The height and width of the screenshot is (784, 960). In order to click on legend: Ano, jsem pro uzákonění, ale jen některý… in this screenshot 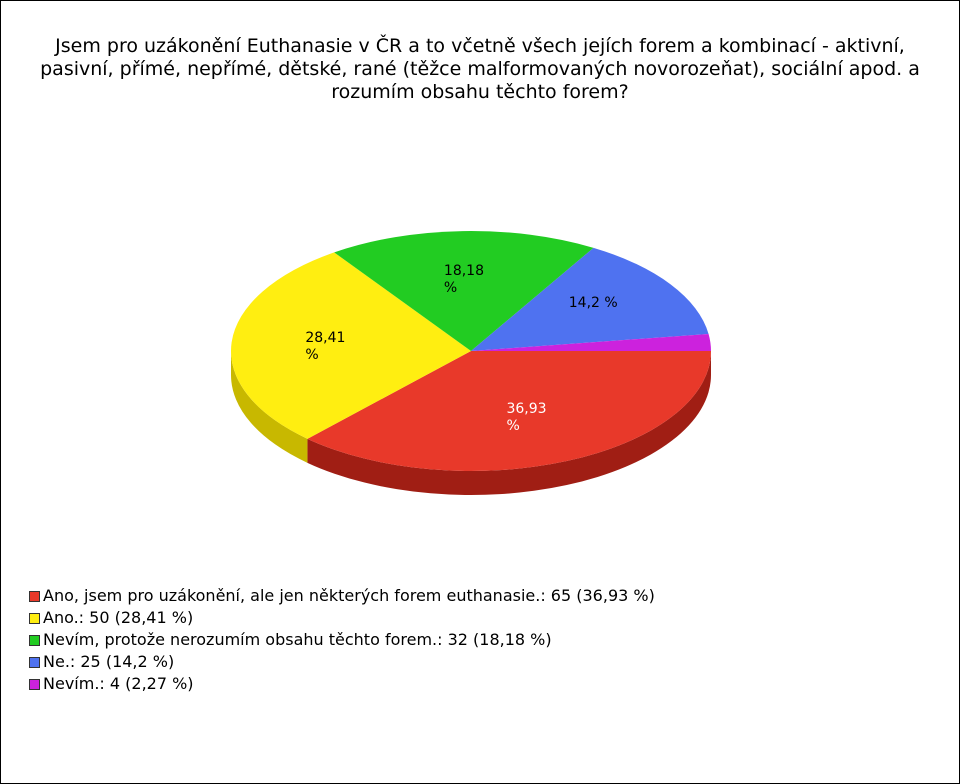, I will do `click(484, 640)`.